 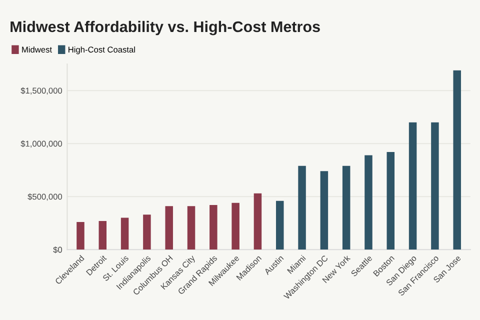 I want to click on y-tick-label: $0, so click(x=57, y=250).